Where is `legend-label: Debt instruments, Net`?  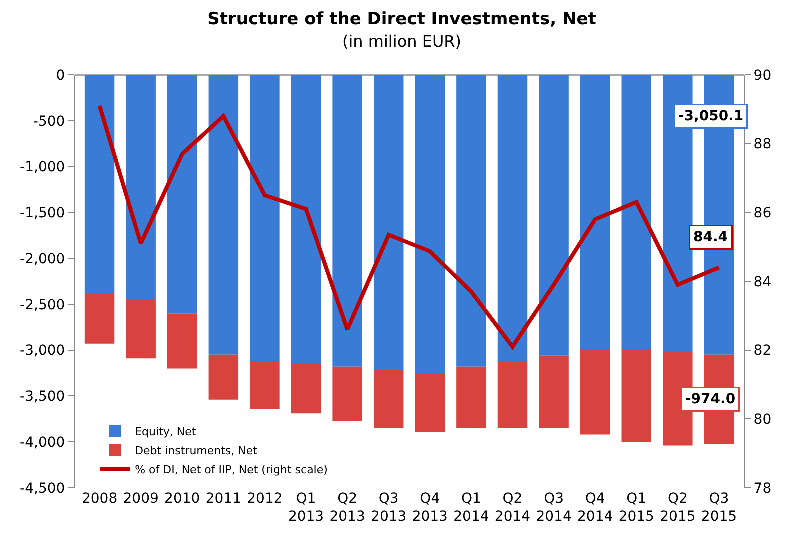
legend-label: Debt instruments, Net is located at coordinates (196, 451).